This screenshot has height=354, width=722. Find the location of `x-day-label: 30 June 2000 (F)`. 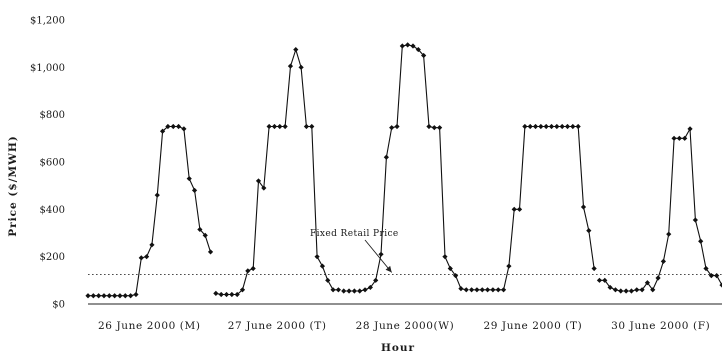

x-day-label: 30 June 2000 (F) is located at coordinates (660, 326).